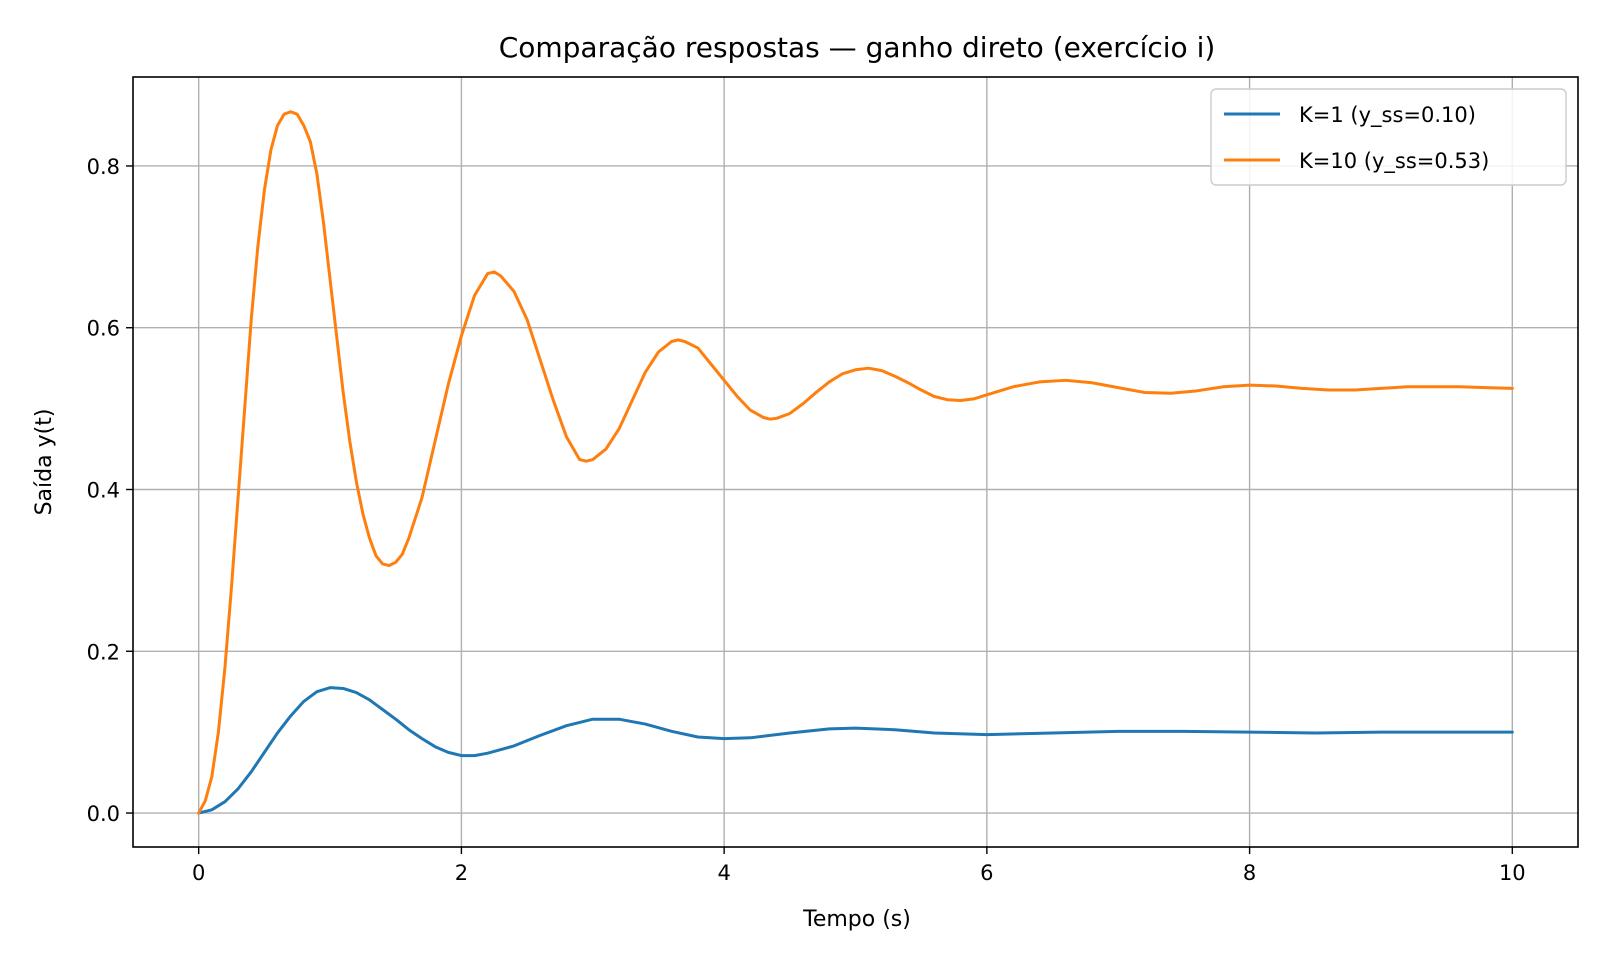  I want to click on x-axis-label: Tempo (s), so click(856, 919).